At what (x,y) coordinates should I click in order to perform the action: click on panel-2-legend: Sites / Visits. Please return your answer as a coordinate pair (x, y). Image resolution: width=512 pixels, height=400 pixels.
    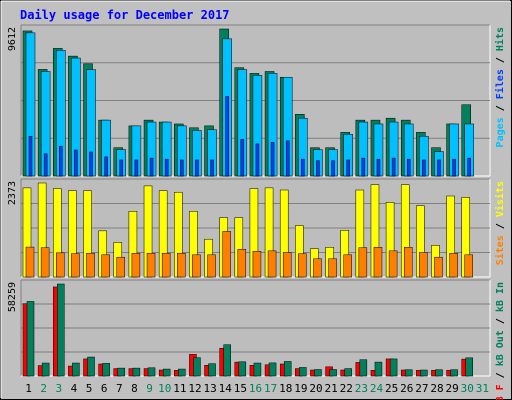
    Looking at the image, I should click on (500, 223).